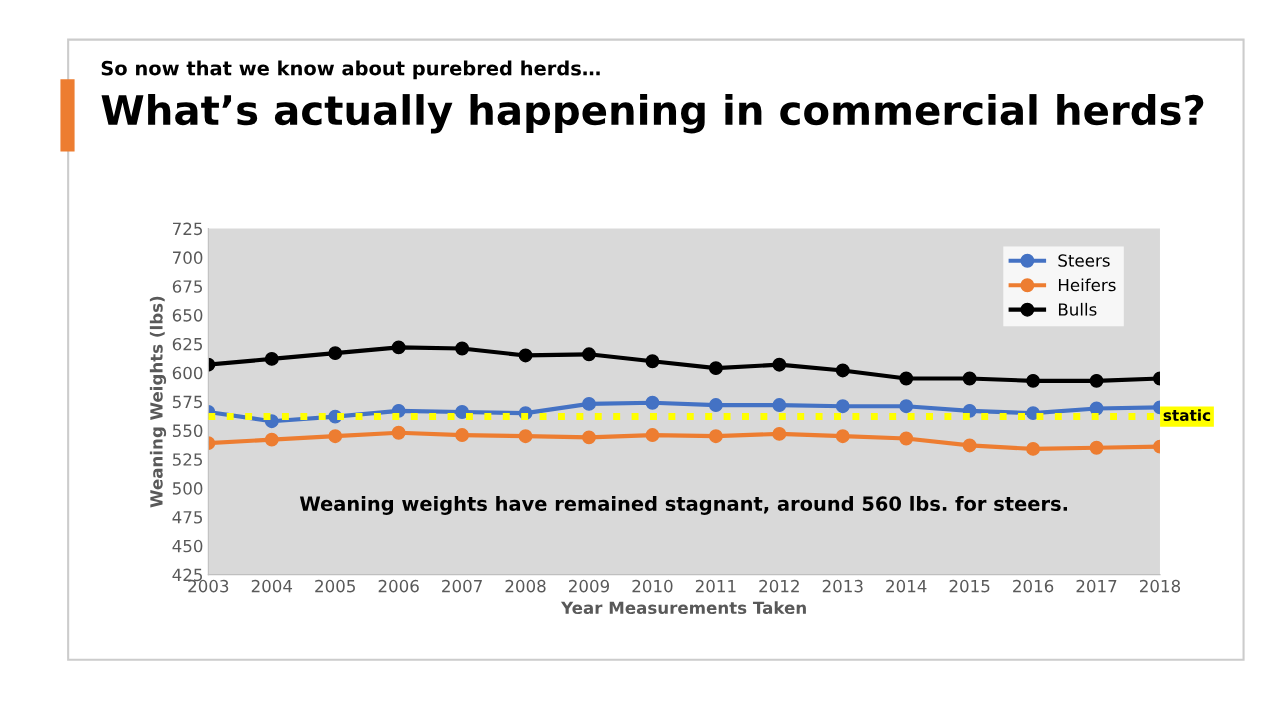 The height and width of the screenshot is (721, 1286). Describe the element at coordinates (187, 286) in the screenshot. I see `y-tick-label: 675` at that location.